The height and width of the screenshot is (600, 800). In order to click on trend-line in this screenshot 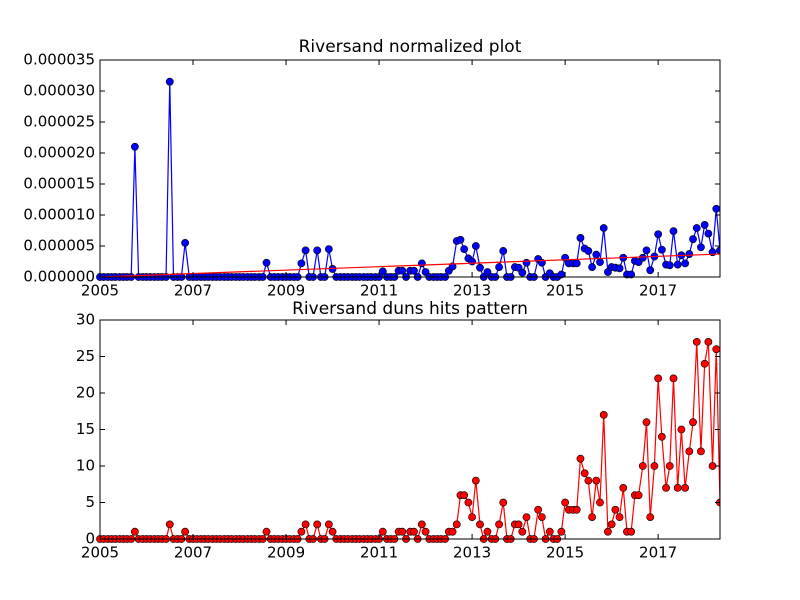, I will do `click(409, 265)`.